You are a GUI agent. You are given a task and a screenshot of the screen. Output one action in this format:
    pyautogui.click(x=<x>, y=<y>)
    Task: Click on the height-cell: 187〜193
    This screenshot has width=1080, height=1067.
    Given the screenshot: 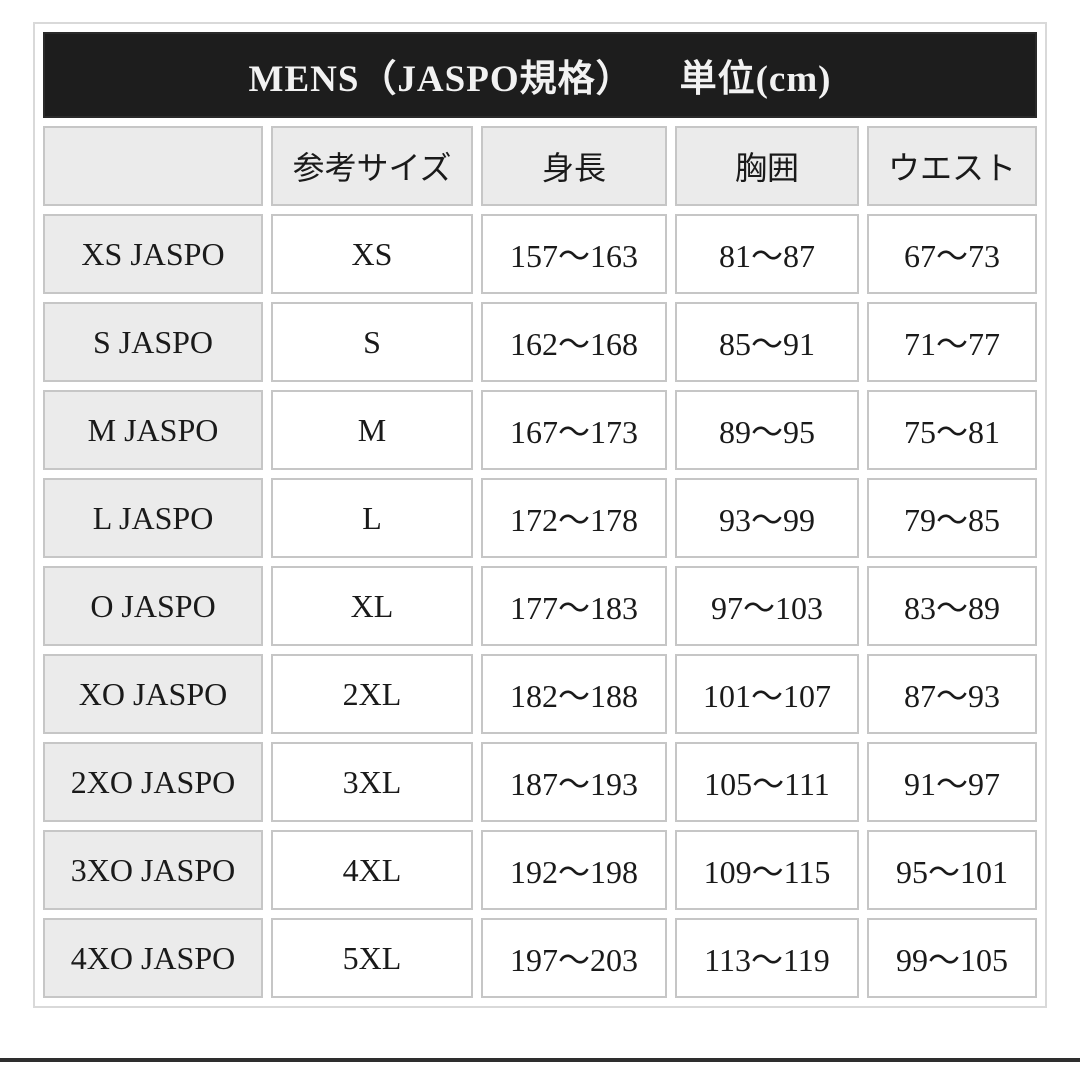 What is the action you would take?
    pyautogui.click(x=574, y=782)
    